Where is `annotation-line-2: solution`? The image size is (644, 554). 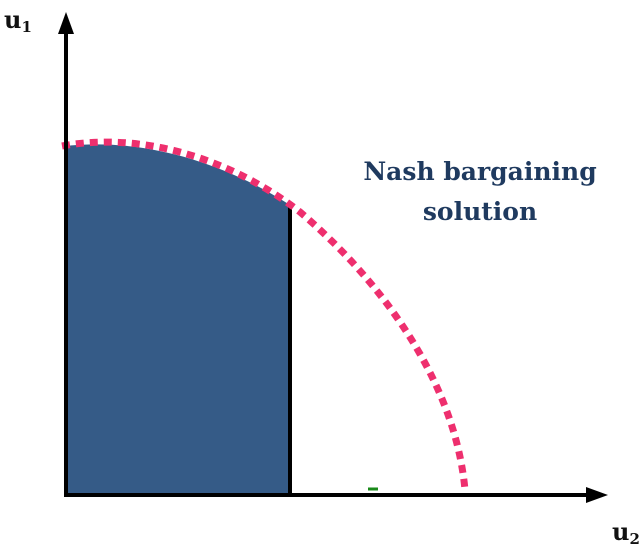 annotation-line-2: solution is located at coordinates (480, 211).